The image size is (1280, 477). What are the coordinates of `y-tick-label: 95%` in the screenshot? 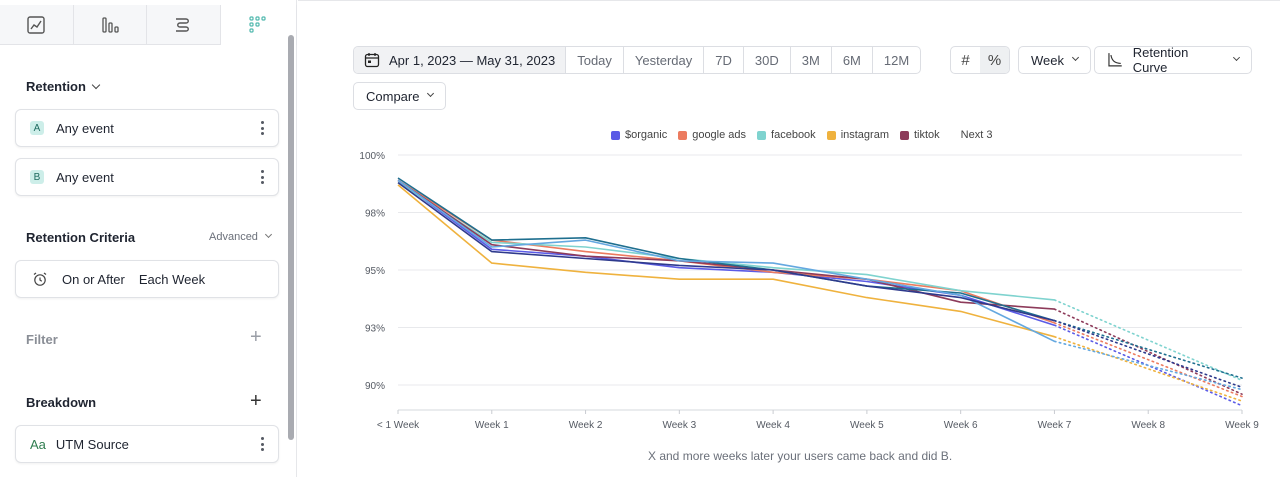 It's located at (375, 271).